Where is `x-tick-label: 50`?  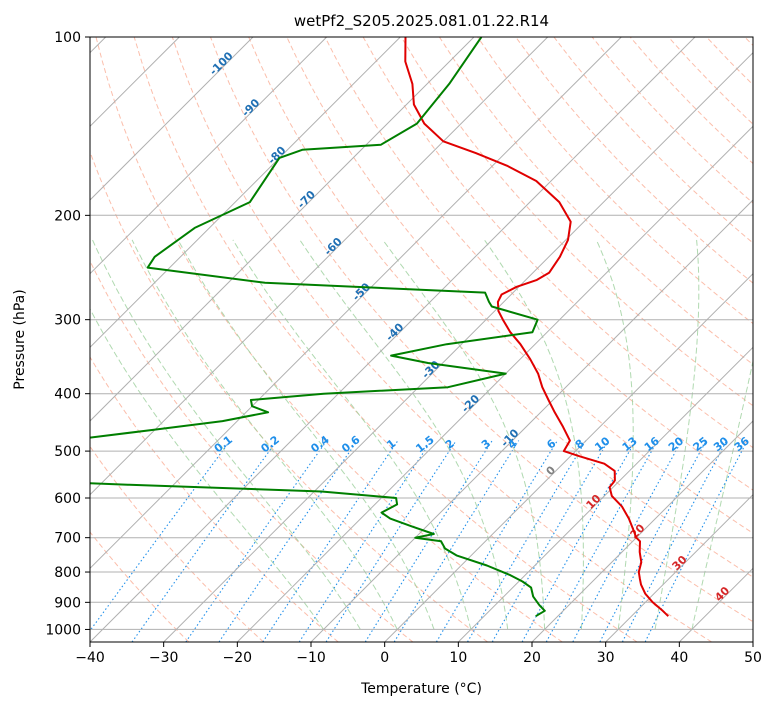
x-tick-label: 50 is located at coordinates (753, 658).